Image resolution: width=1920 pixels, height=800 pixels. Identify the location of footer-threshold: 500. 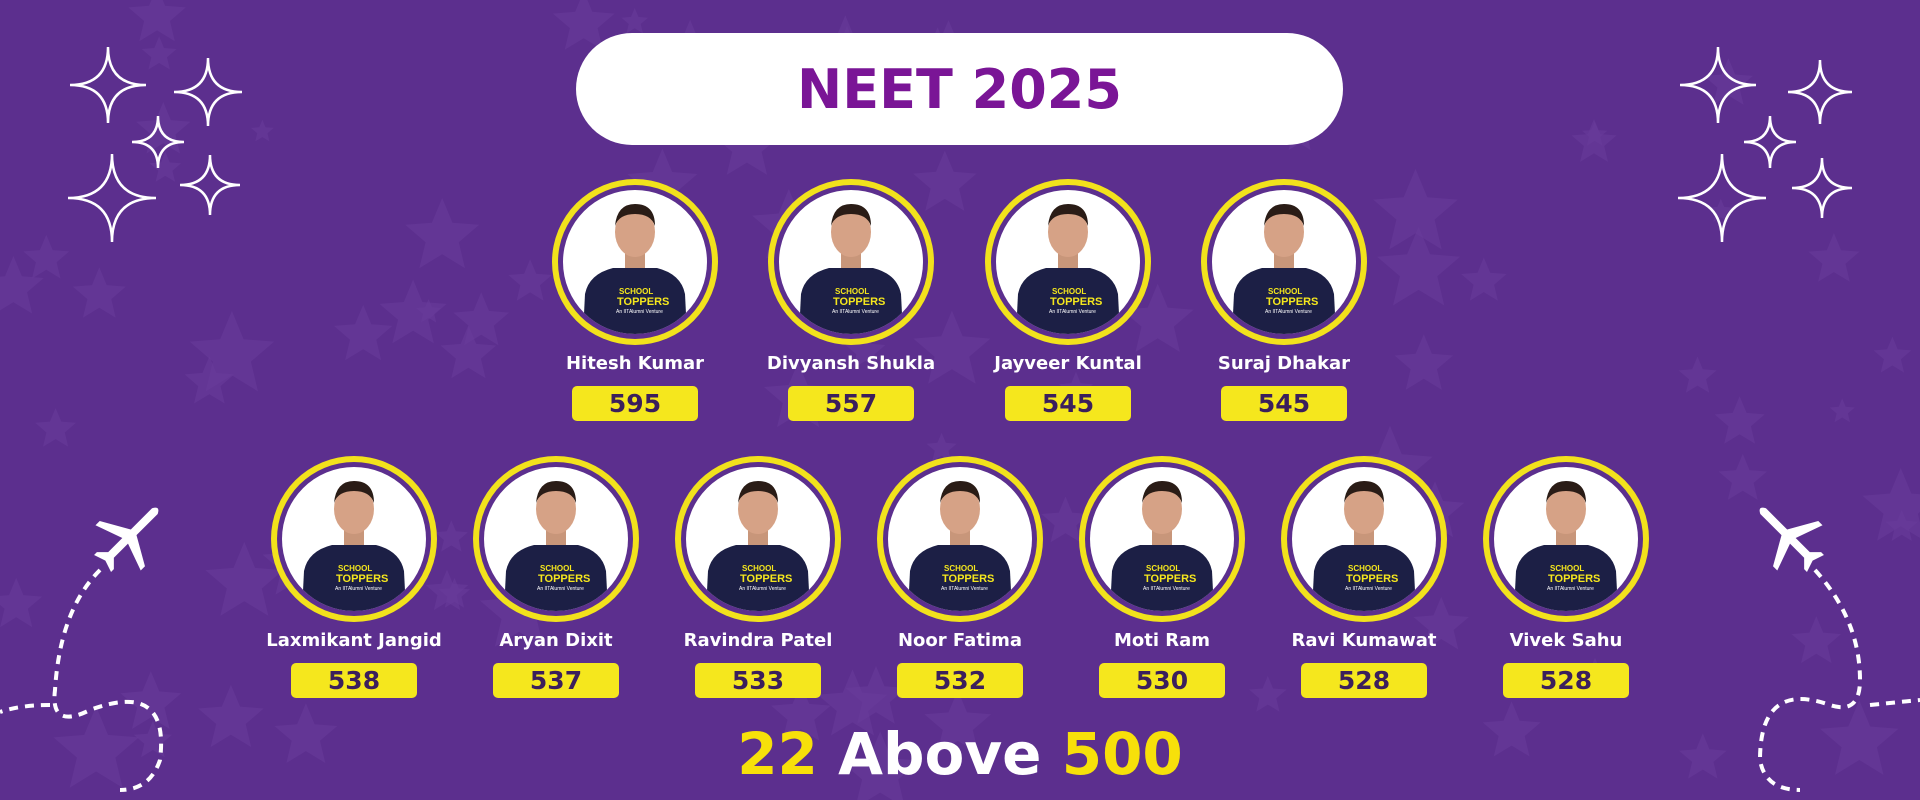
(1122, 754).